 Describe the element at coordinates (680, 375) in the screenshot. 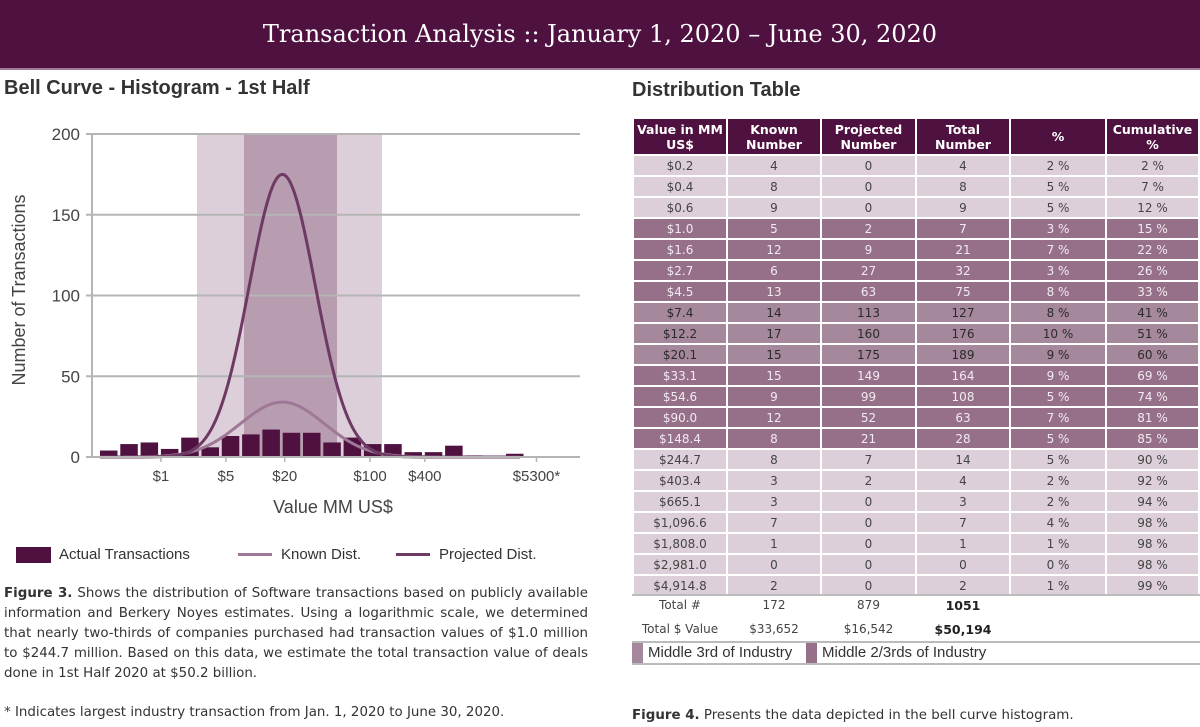

I see `cell-value: $33.1` at that location.